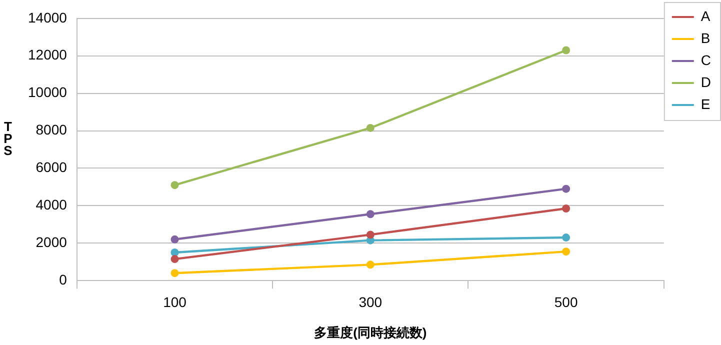  I want to click on y-tick-label: 10000, so click(48, 92).